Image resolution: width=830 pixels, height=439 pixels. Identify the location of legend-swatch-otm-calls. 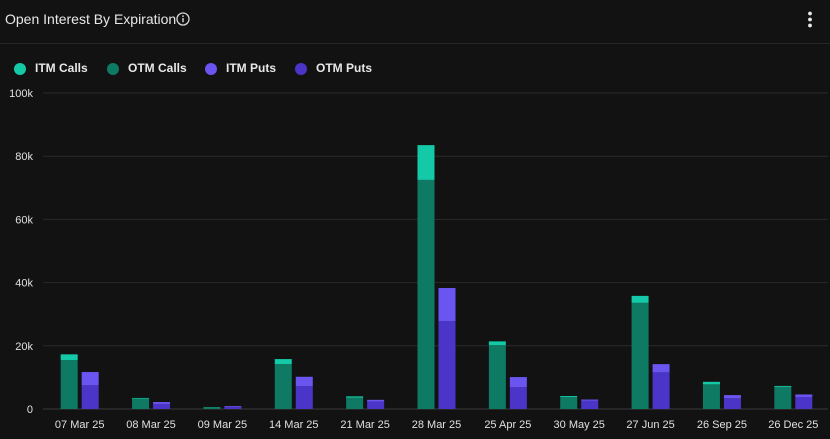
(113, 69).